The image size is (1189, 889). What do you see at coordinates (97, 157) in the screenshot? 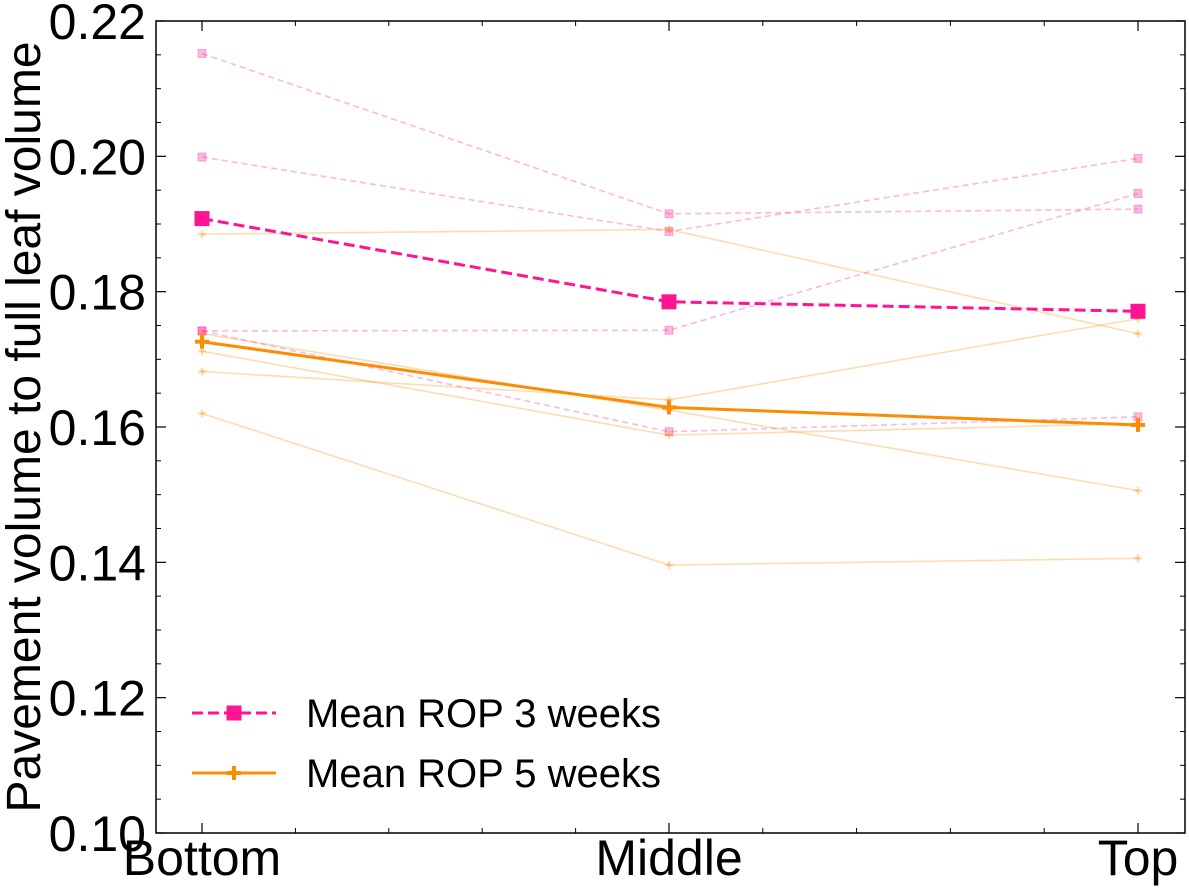
I see `y-tick-label: 0.20` at bounding box center [97, 157].